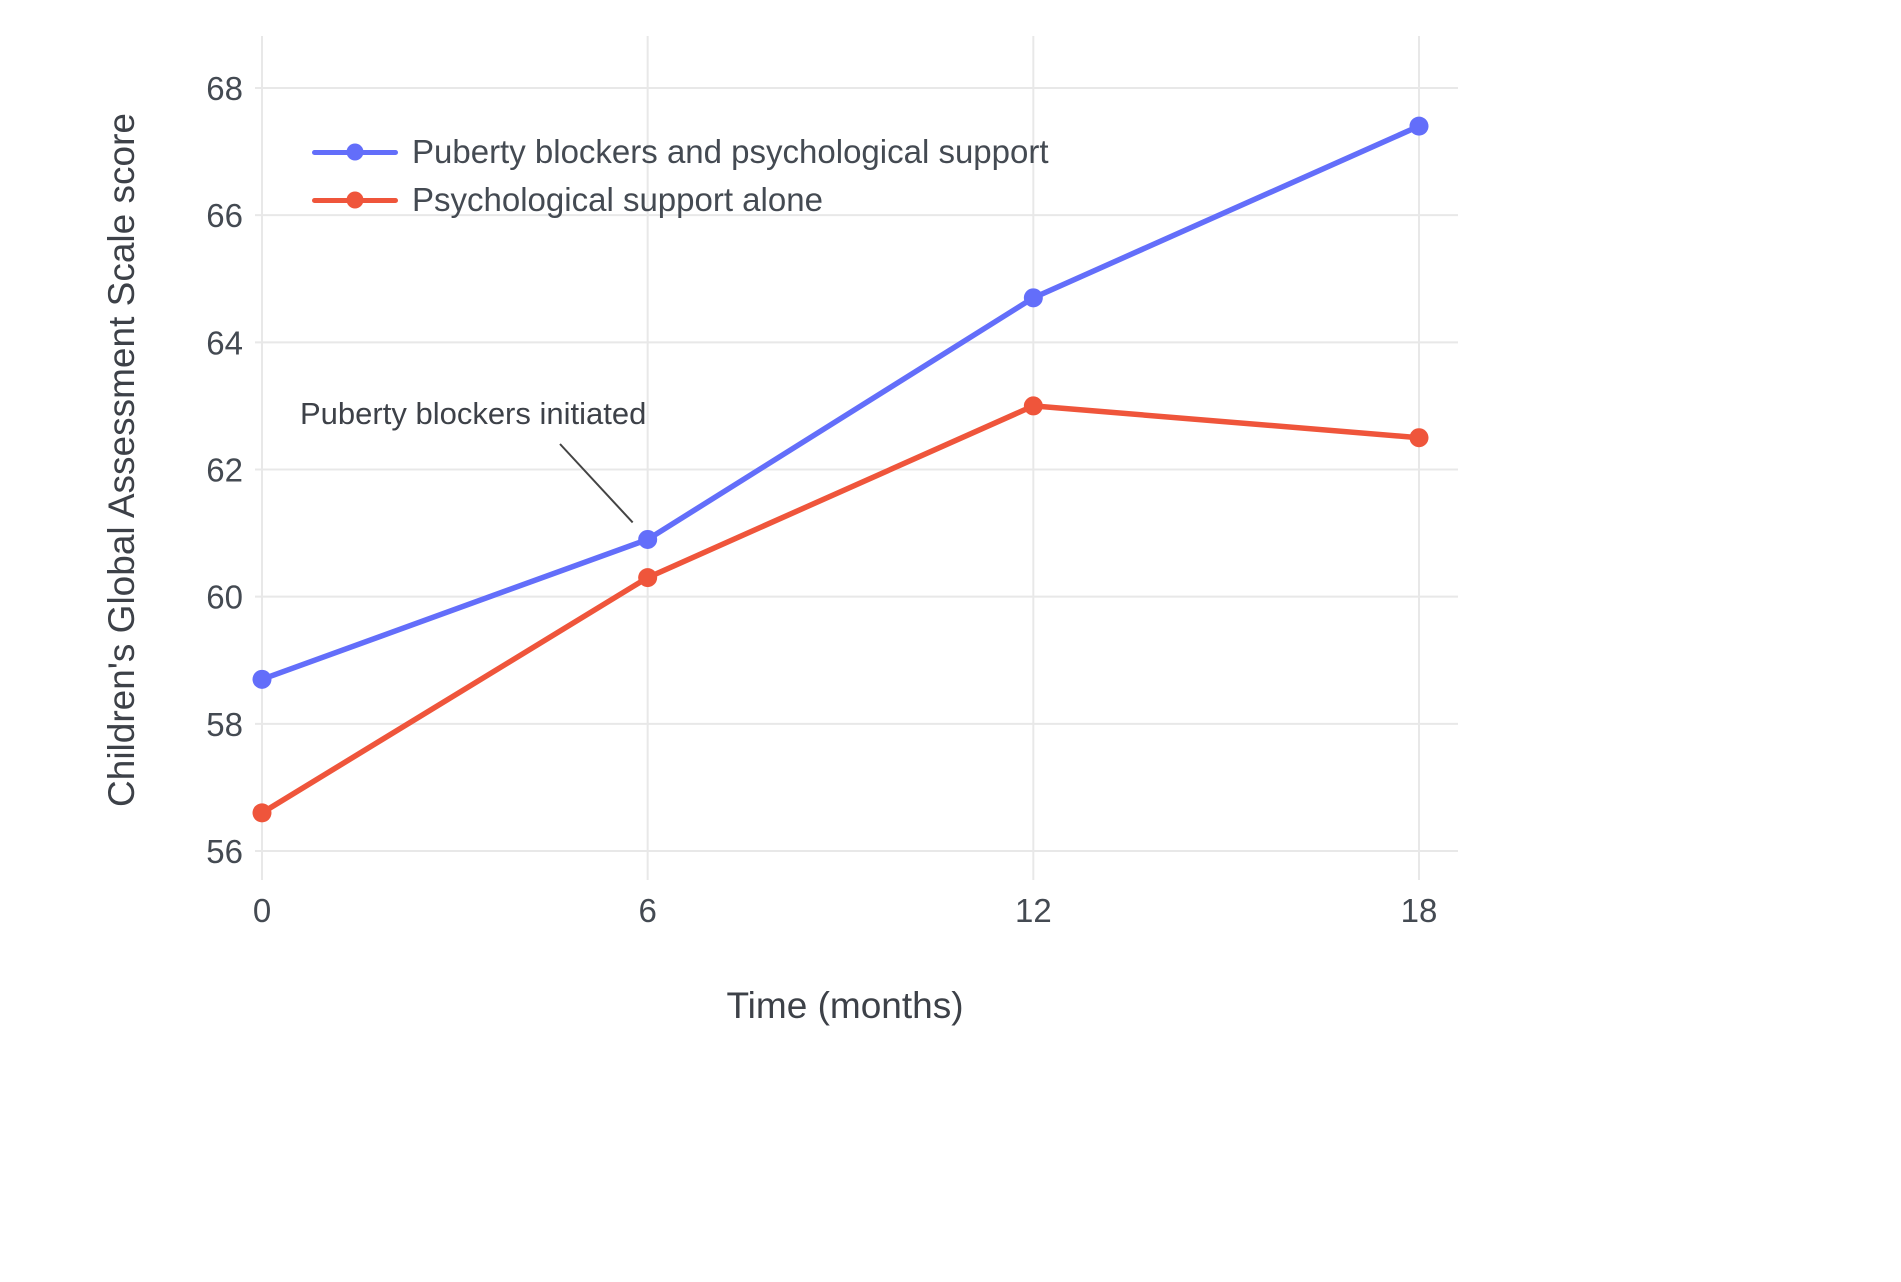  Describe the element at coordinates (596, 483) in the screenshot. I see `annotation-line` at that location.